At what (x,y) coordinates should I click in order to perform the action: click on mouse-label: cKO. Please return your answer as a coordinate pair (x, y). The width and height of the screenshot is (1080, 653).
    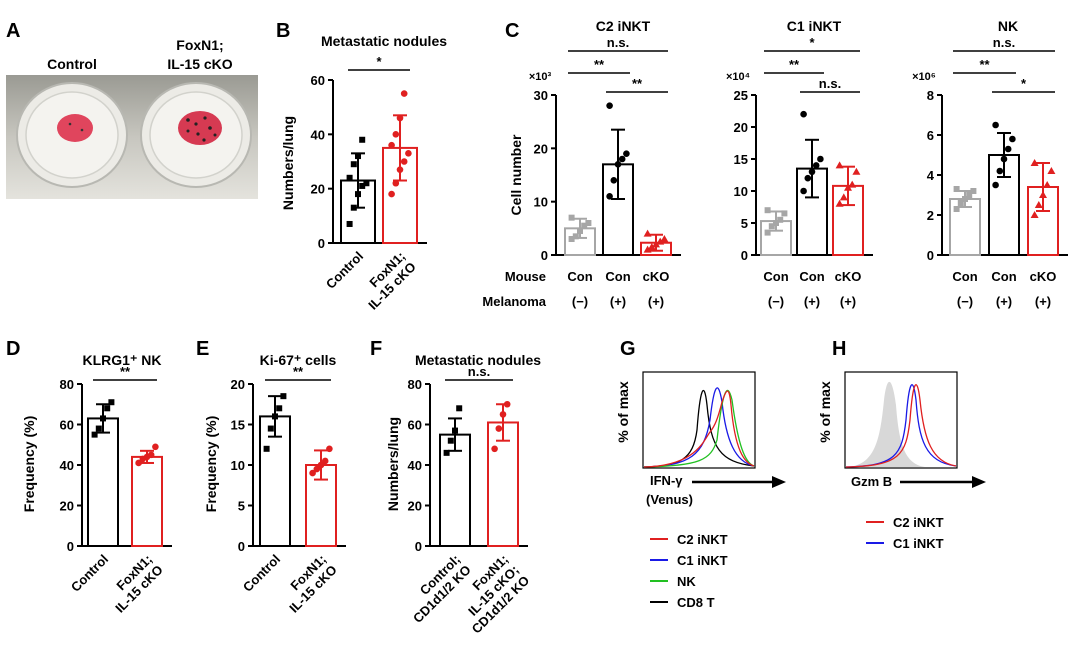
    Looking at the image, I should click on (1043, 276).